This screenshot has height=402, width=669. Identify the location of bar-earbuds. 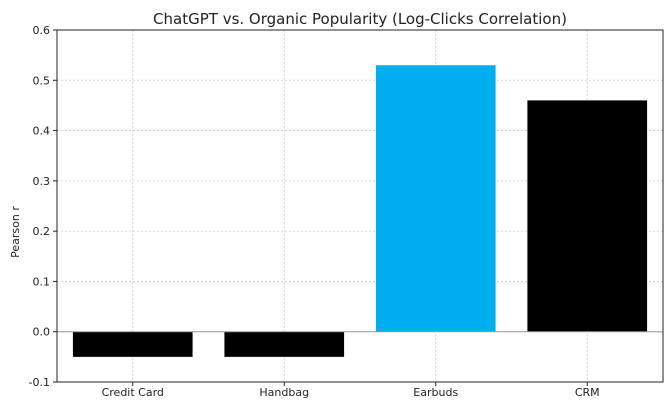
(435, 198).